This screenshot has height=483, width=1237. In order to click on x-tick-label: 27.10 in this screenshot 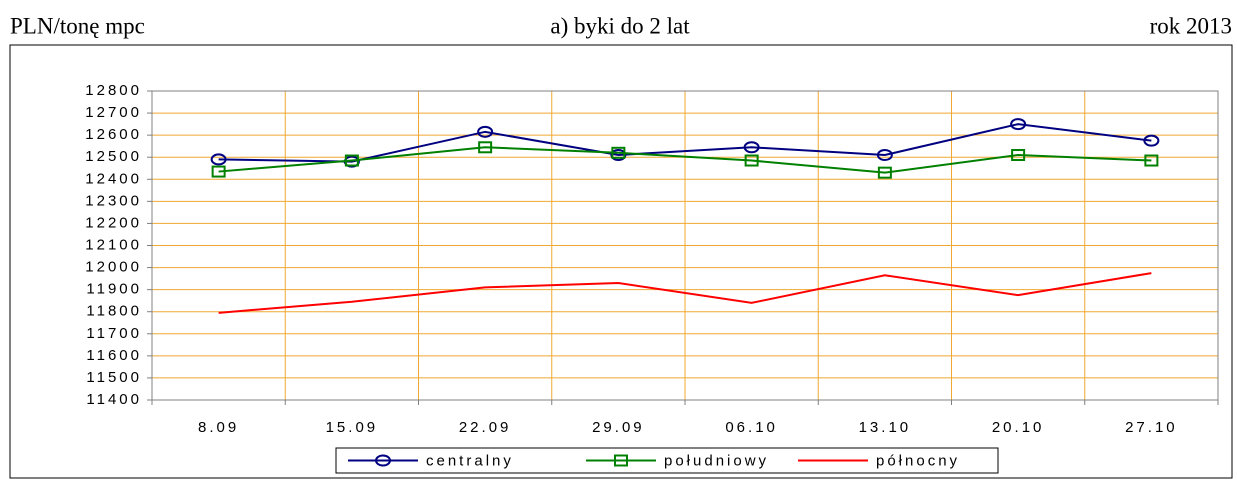, I will do `click(1151, 427)`.